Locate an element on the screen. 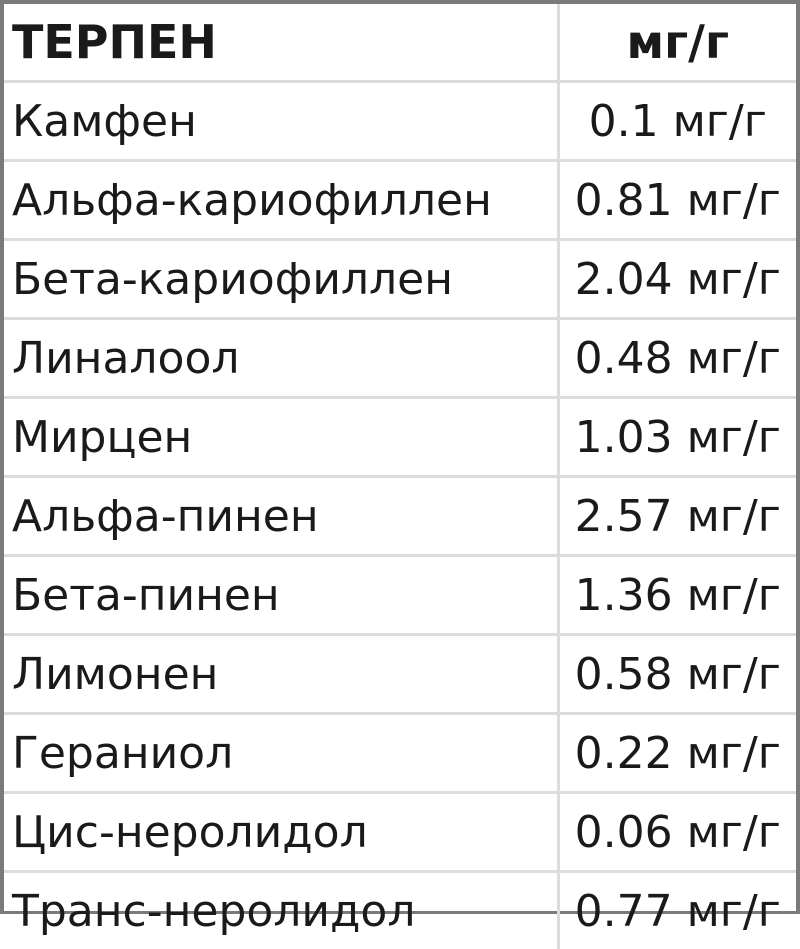  terpene-name: Лимонен is located at coordinates (281, 674).